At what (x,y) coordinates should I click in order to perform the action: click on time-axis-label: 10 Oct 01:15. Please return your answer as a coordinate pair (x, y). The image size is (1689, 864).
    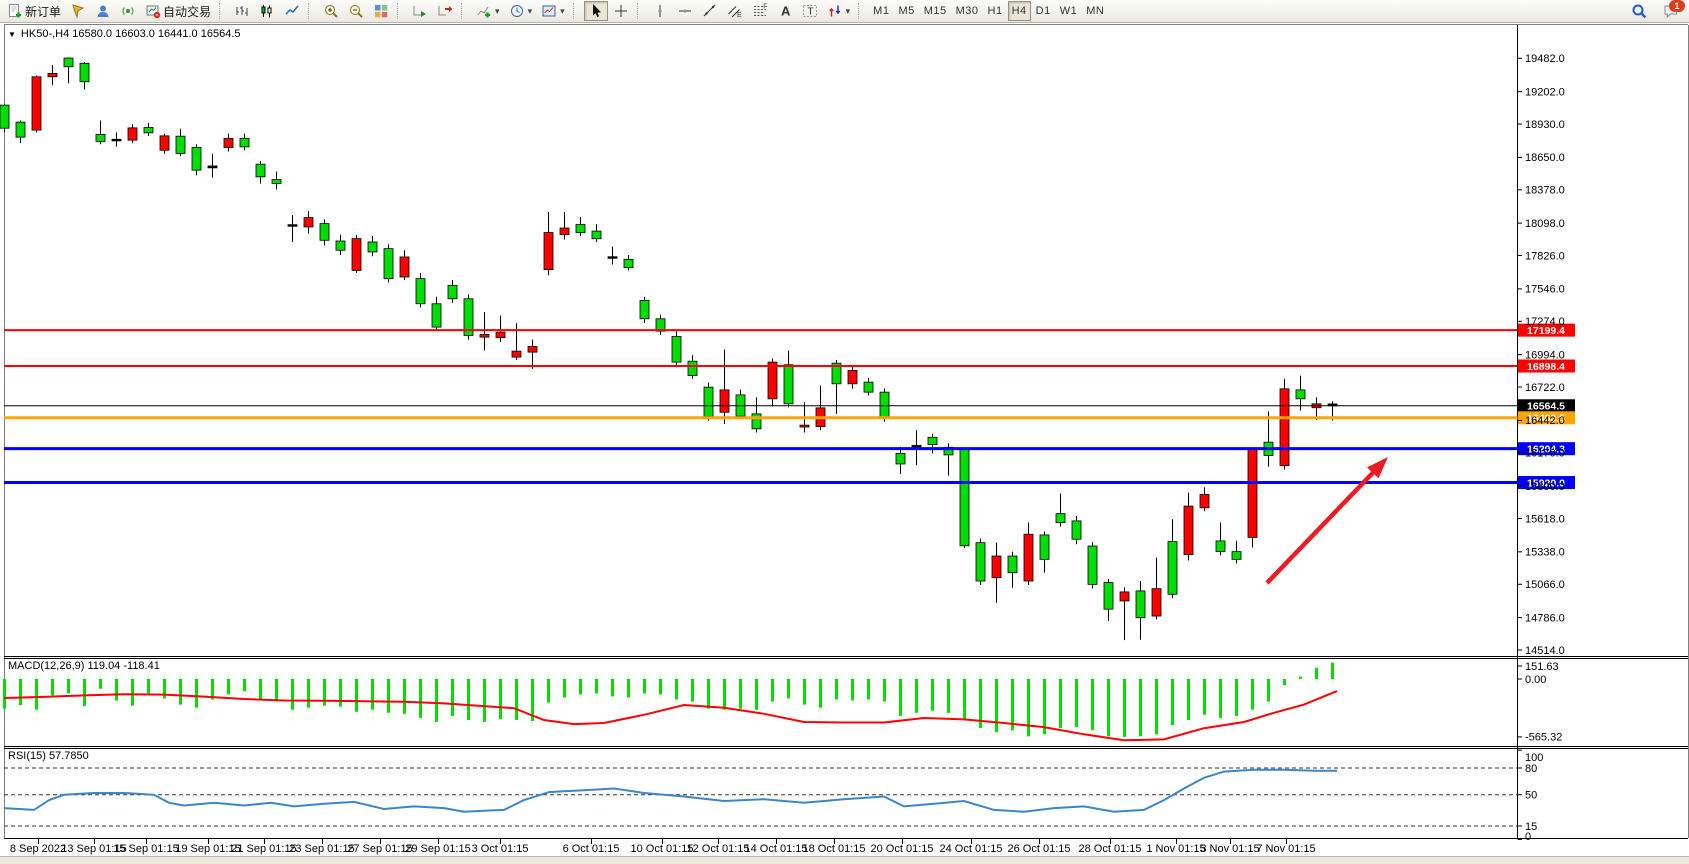
    Looking at the image, I should click on (662, 849).